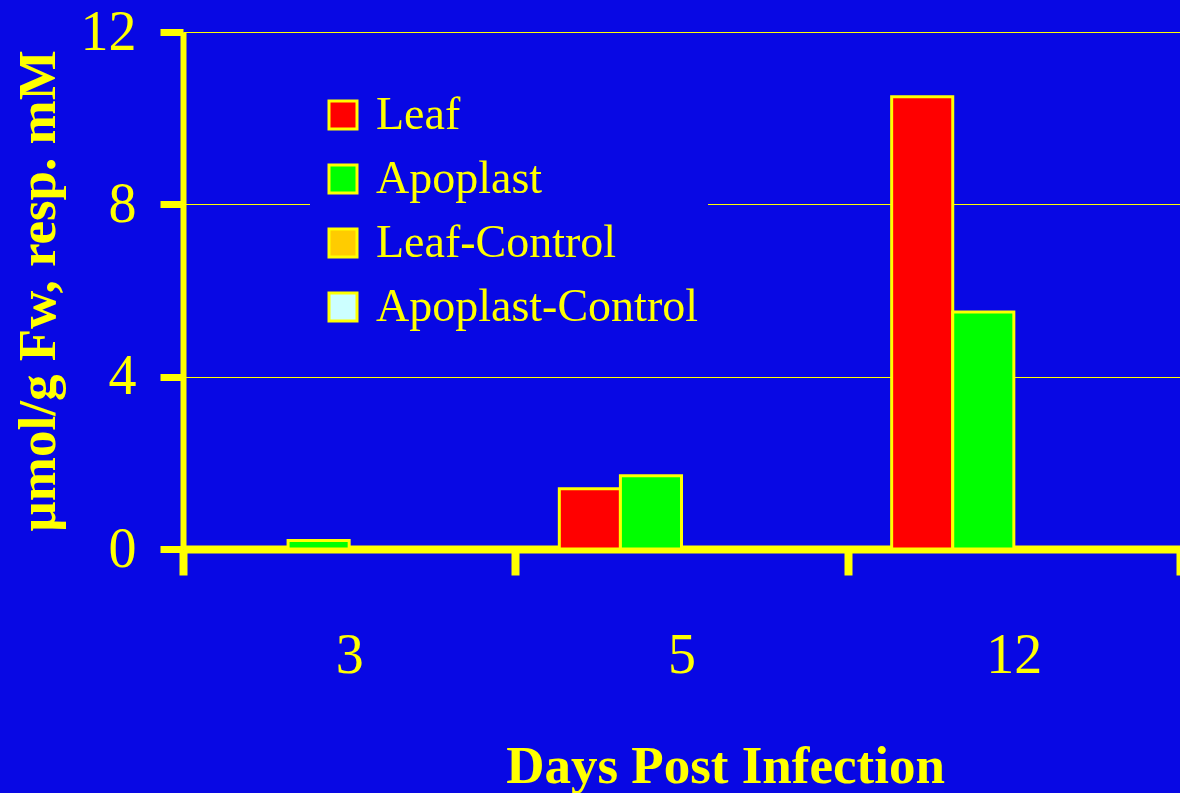 Image resolution: width=1180 pixels, height=793 pixels. I want to click on legend-label: Apoplast, so click(459, 177).